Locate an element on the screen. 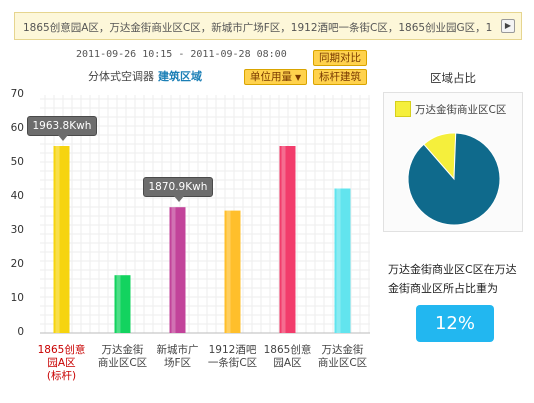  share-summary: 万达金街商业区C区在万达金街商业区所占比重为 is located at coordinates (452, 279).